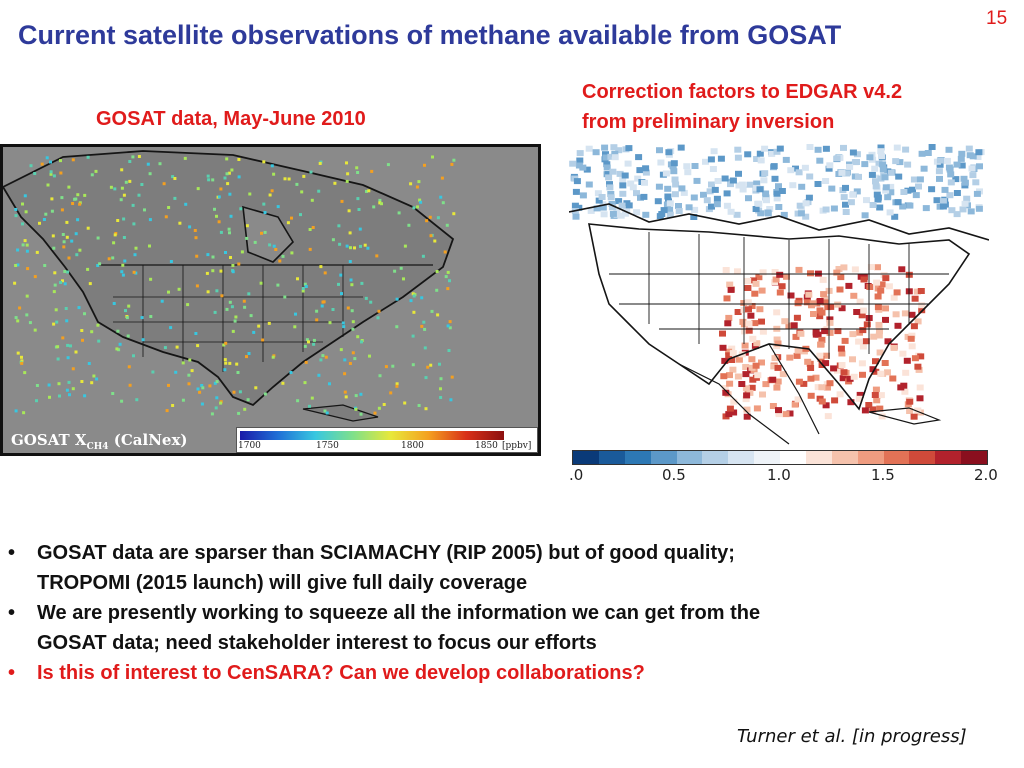 Image resolution: width=1024 pixels, height=768 pixels. I want to click on left-panel-caption: GOSAT data, May-June 2010, so click(231, 119).